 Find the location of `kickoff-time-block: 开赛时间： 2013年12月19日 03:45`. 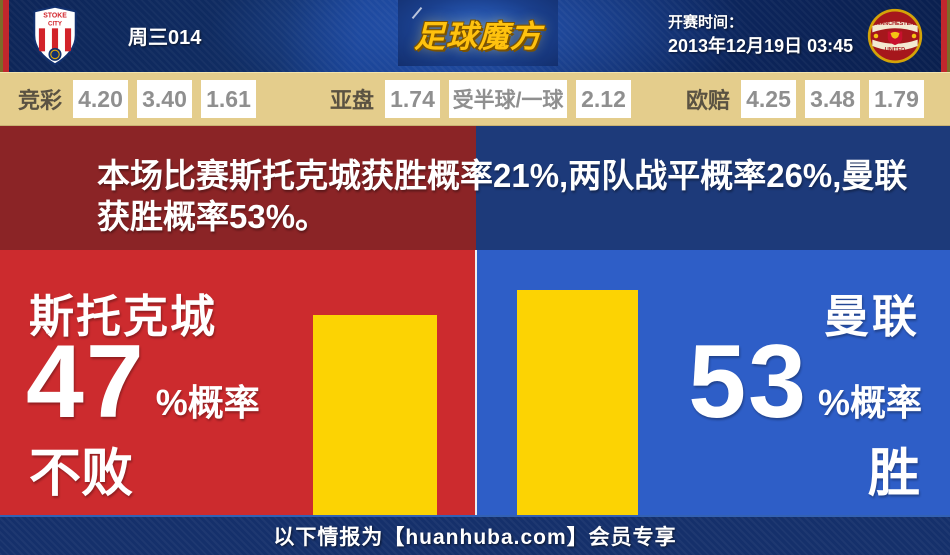

kickoff-time-block: 开赛时间： 2013年12月19日 03:45 is located at coordinates (760, 35).